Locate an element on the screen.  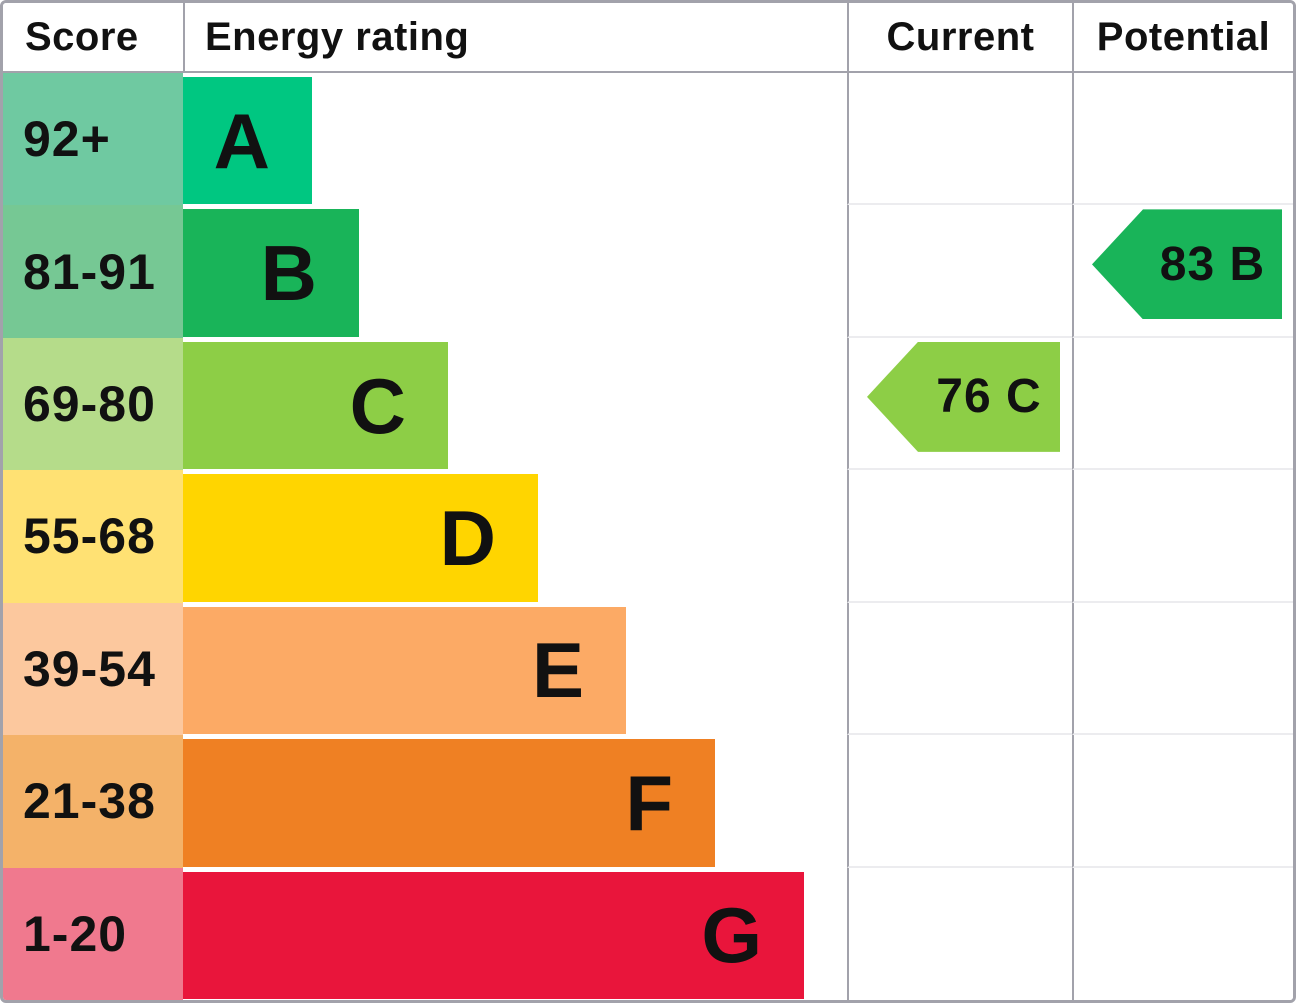
band-rating-bar: F is located at coordinates (449, 803).